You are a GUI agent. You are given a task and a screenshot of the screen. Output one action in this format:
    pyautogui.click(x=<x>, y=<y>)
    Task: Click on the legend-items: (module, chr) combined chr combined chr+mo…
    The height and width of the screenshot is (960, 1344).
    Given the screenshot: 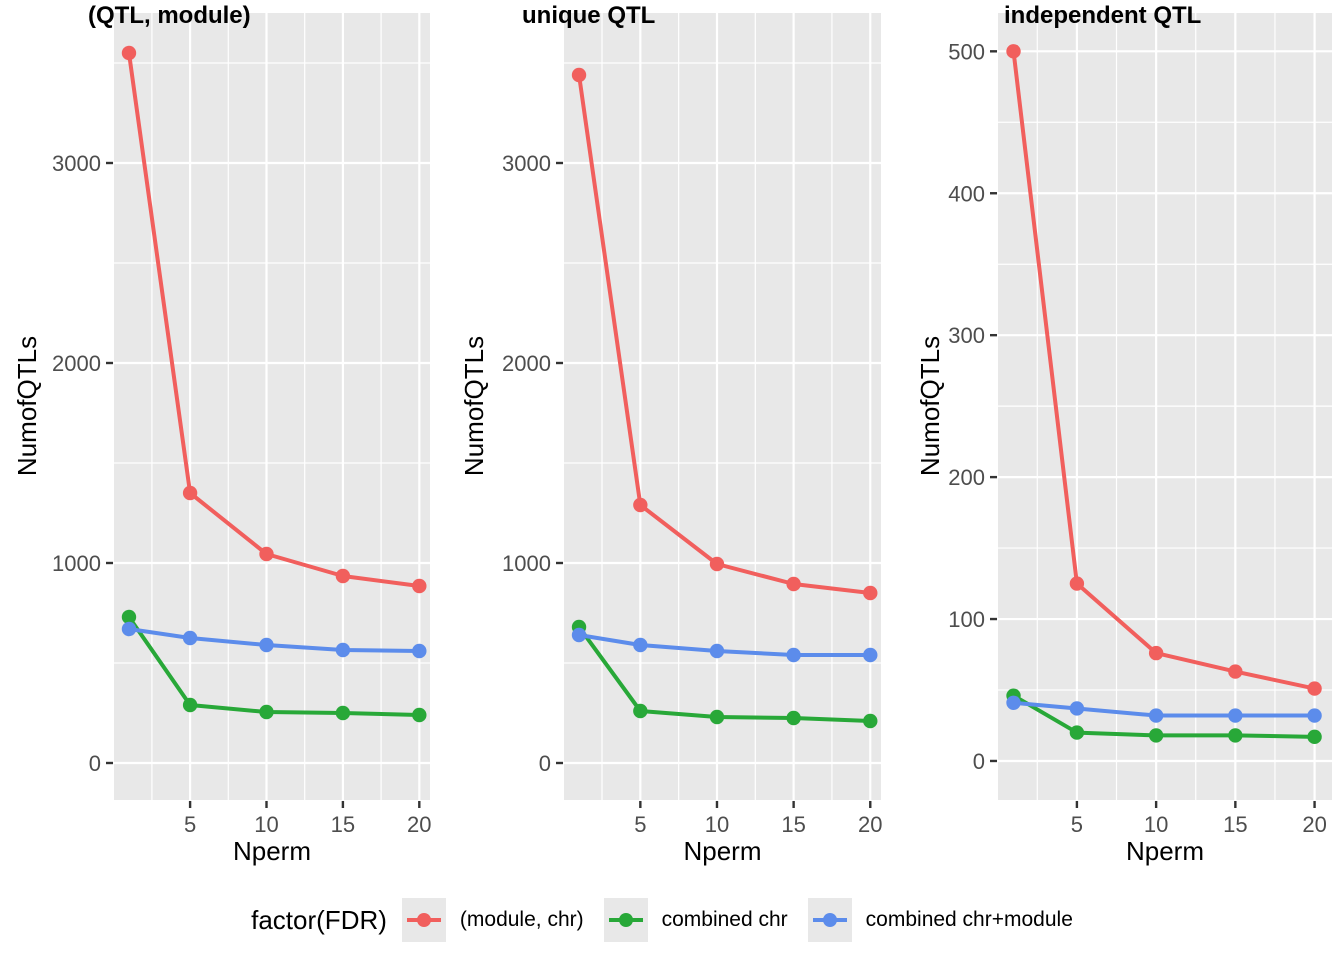 What is the action you would take?
    pyautogui.click(x=747, y=920)
    